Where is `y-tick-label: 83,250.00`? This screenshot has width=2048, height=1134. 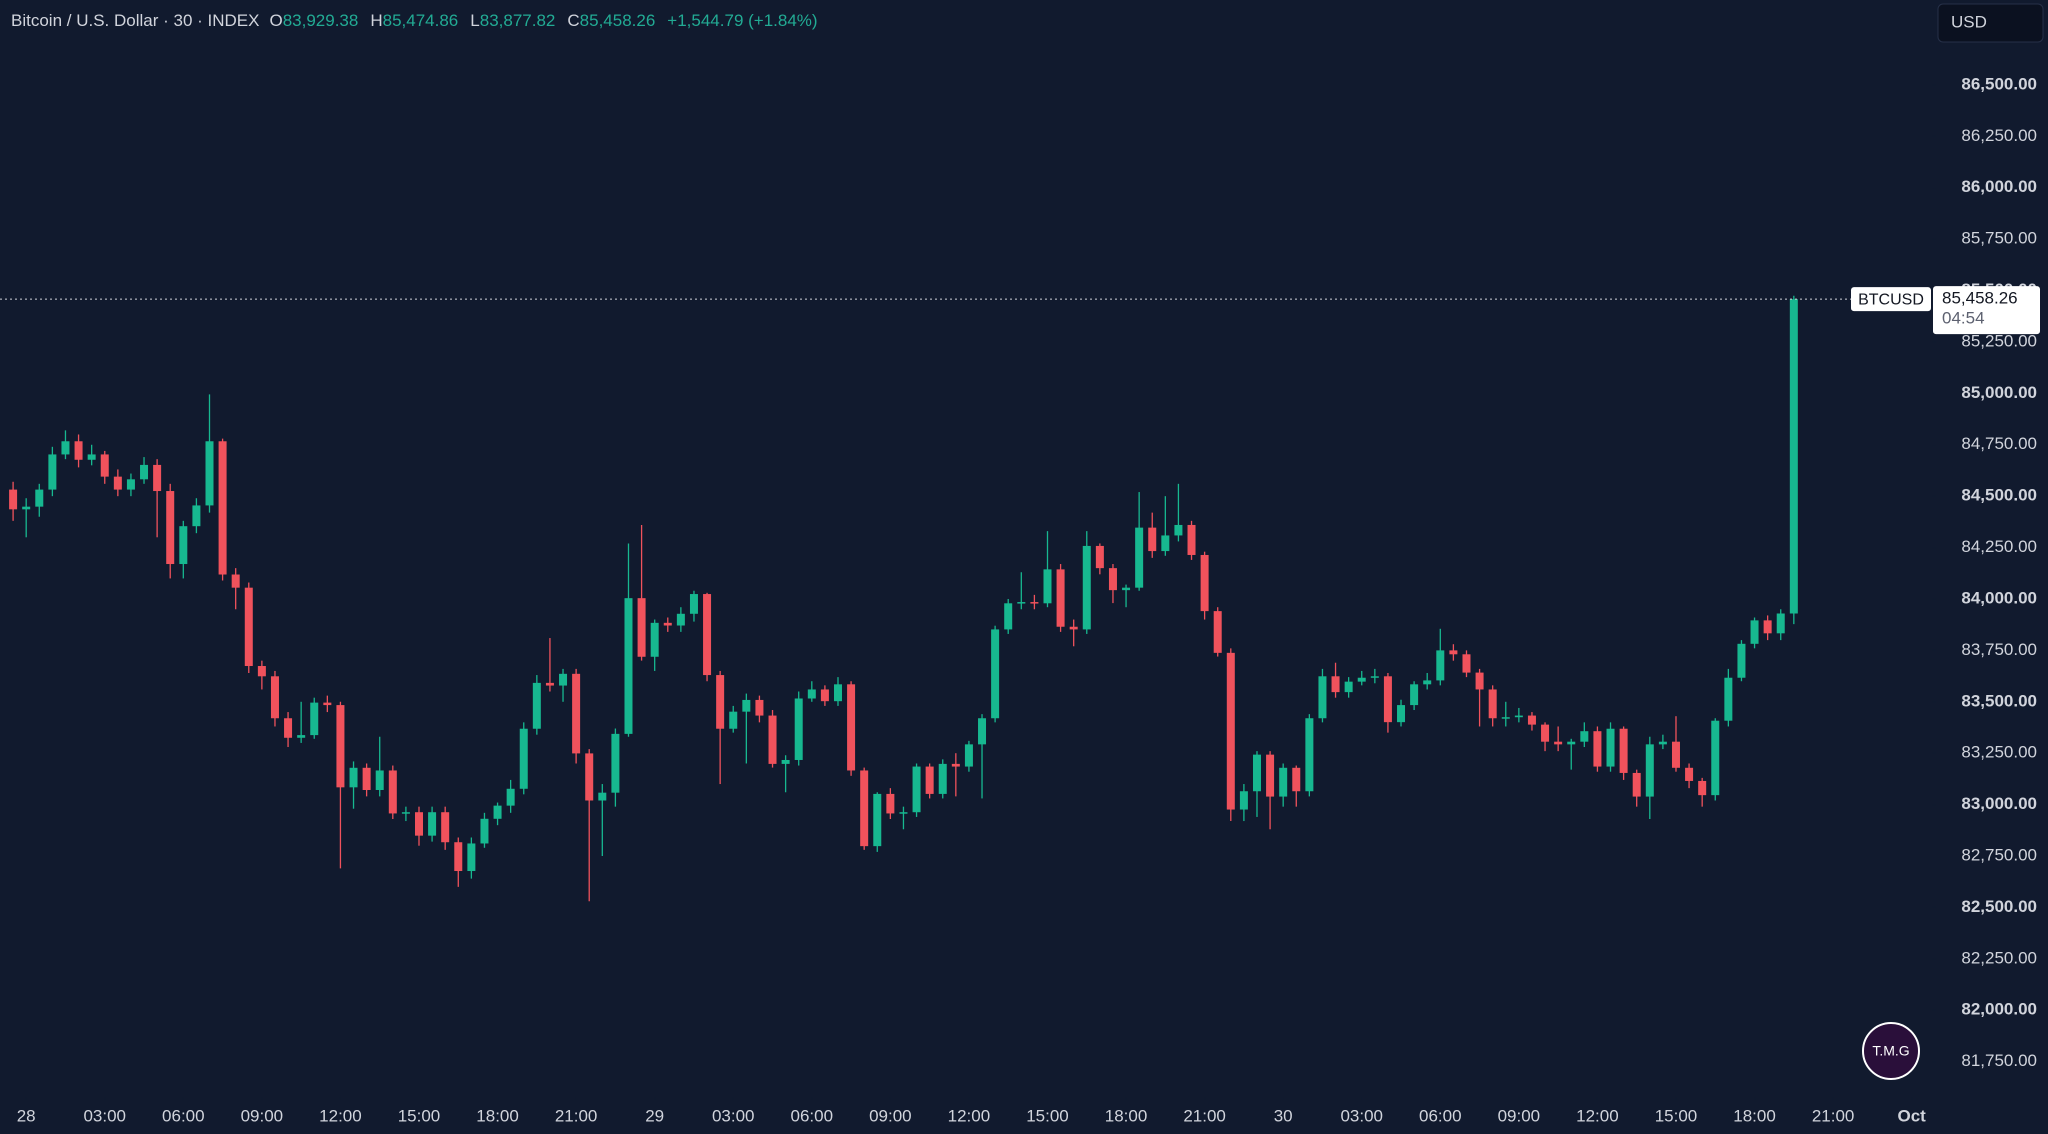
y-tick-label: 83,250.00 is located at coordinates (1999, 752).